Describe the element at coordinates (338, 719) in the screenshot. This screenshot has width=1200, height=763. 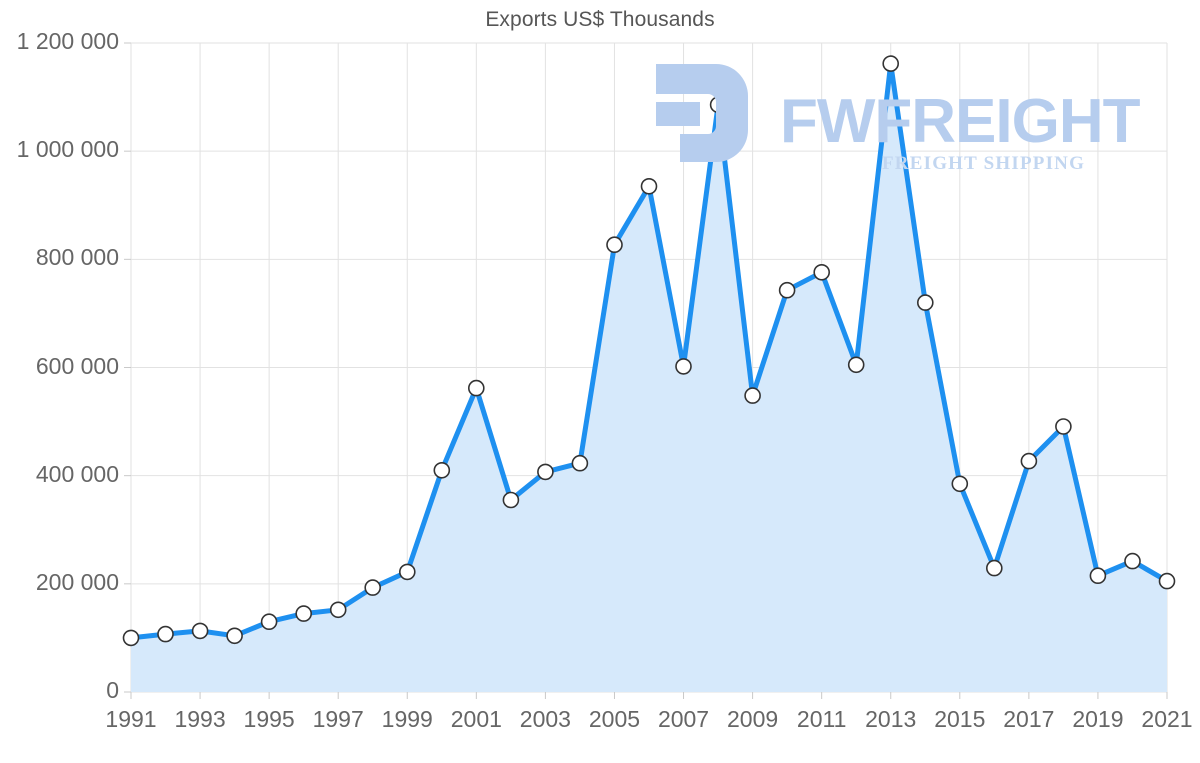
I see `x-axis-tick-label: 1997` at that location.